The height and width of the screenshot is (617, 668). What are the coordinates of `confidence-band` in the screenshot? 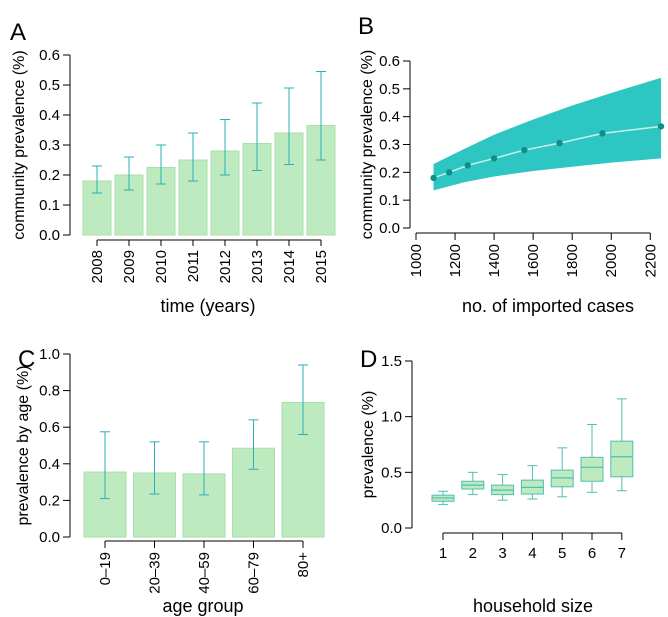 It's located at (547, 134).